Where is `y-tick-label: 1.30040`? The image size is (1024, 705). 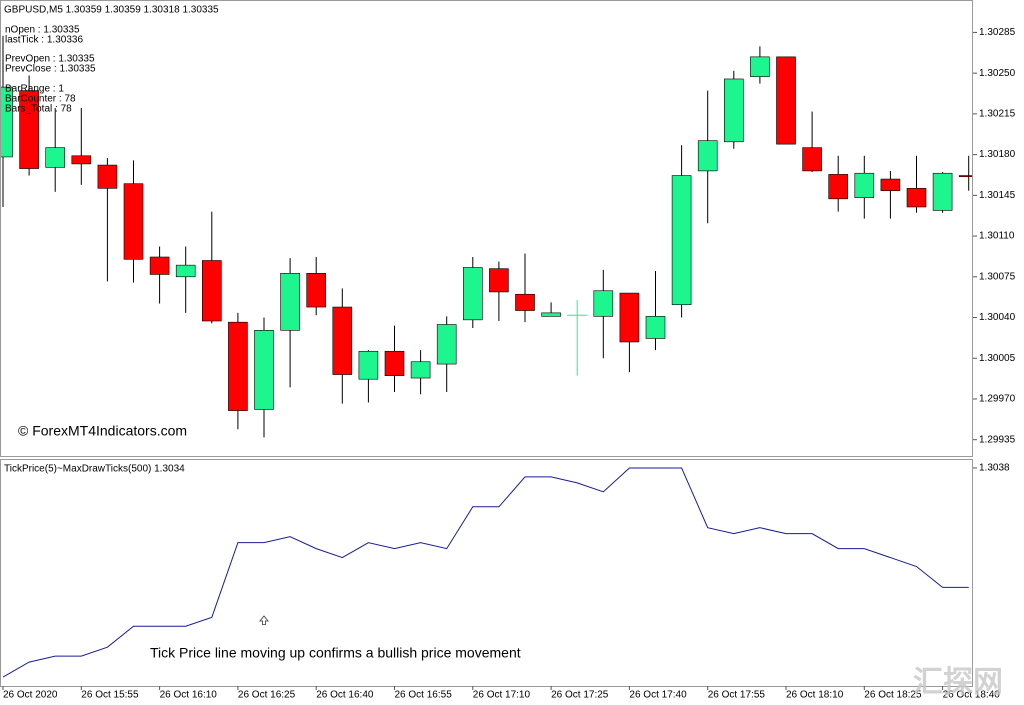
y-tick-label: 1.30040 is located at coordinates (997, 317).